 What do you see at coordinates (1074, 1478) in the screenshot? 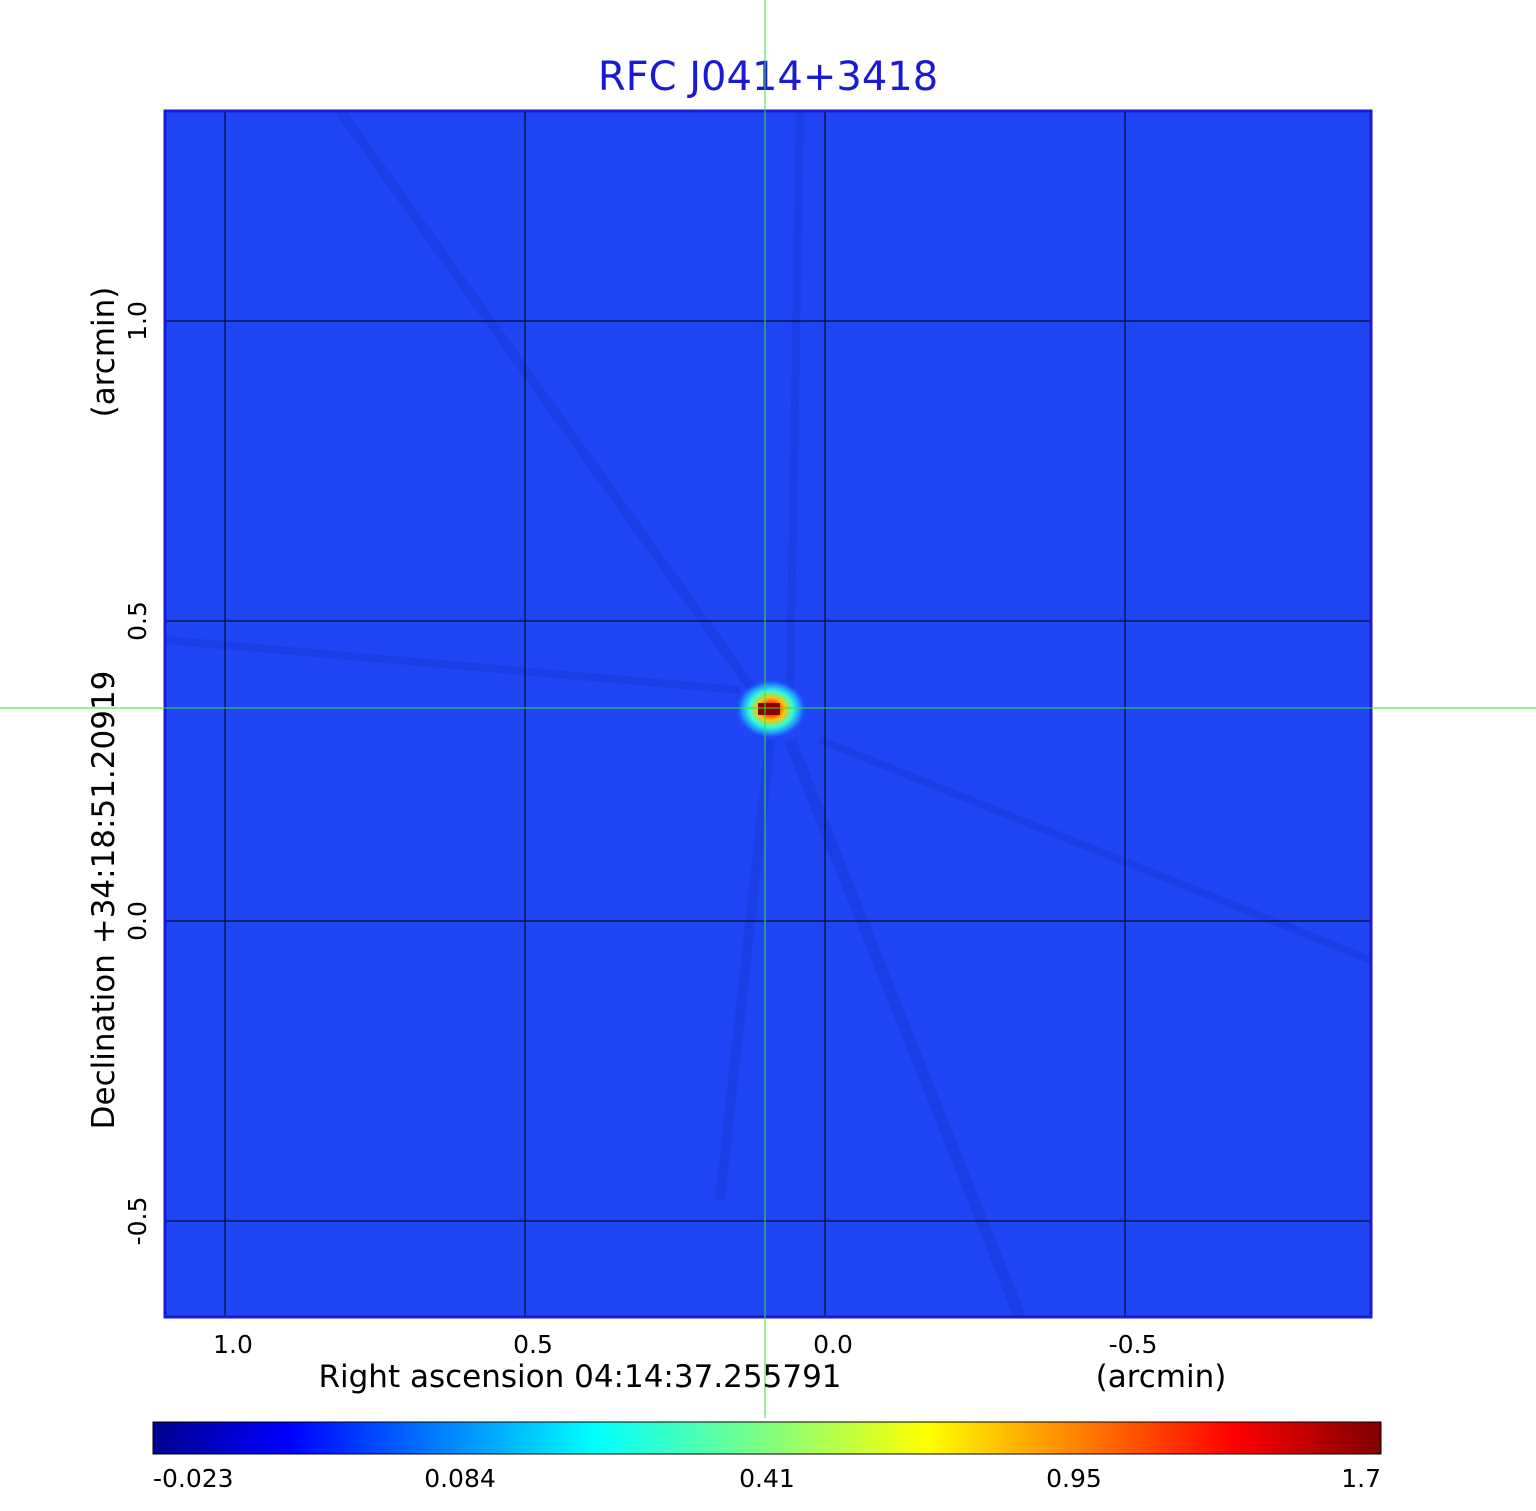
I see `colorbar-tick-label: 0.95` at bounding box center [1074, 1478].